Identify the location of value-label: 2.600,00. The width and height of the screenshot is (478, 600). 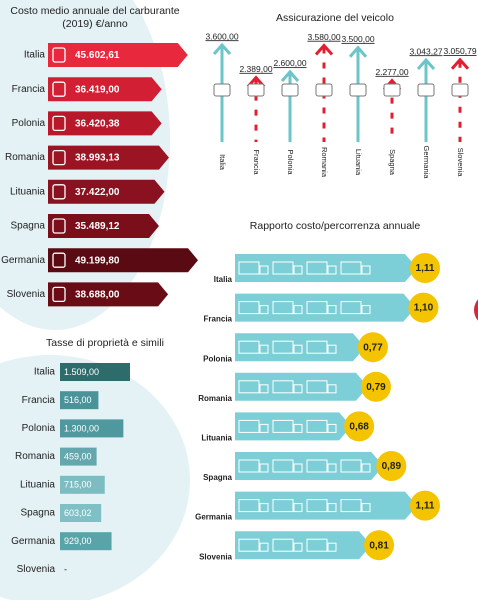
(289, 63).